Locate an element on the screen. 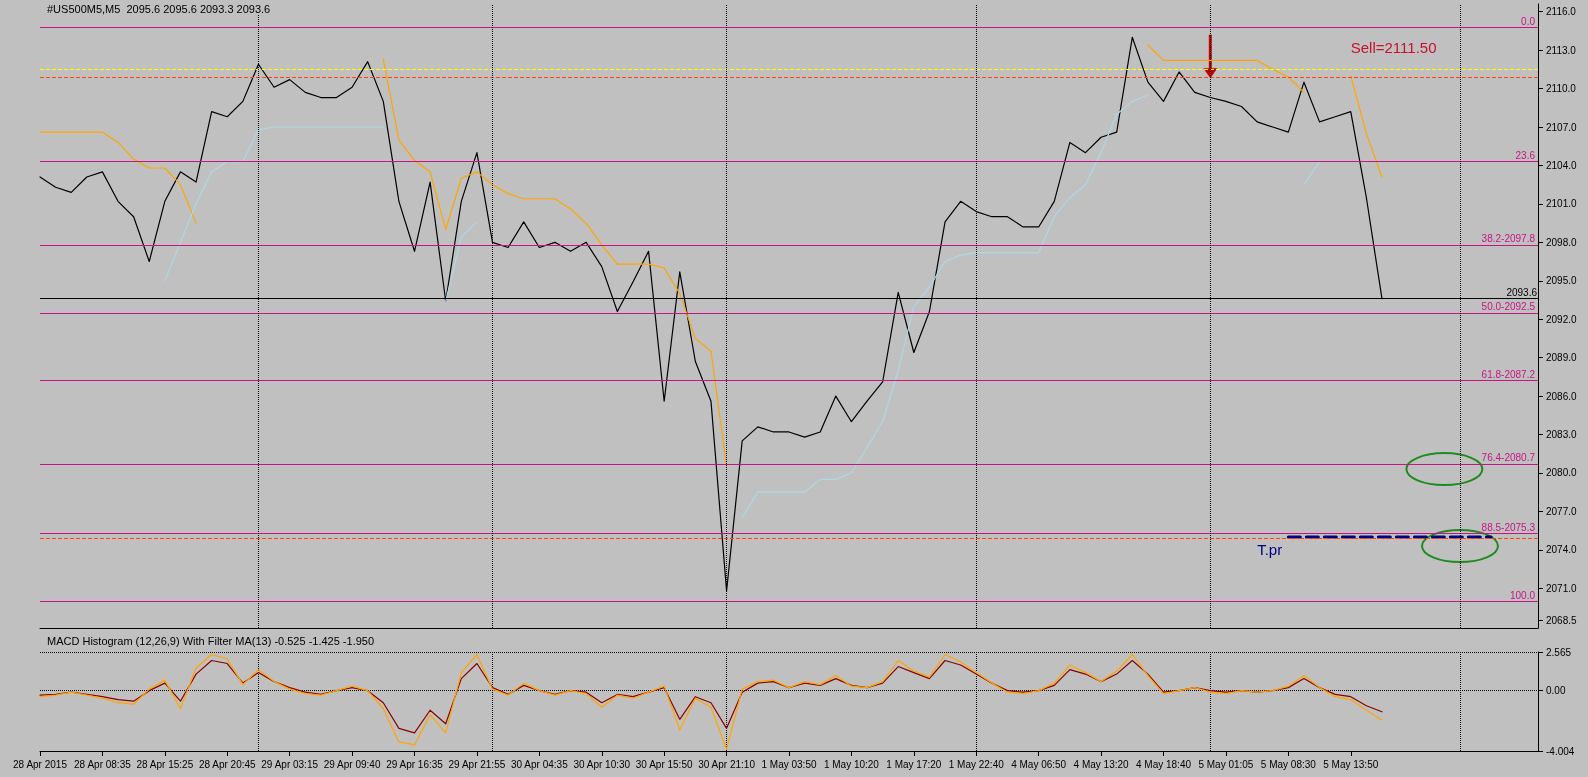  x-tick-label: 28 Apr 20:45 is located at coordinates (227, 764).